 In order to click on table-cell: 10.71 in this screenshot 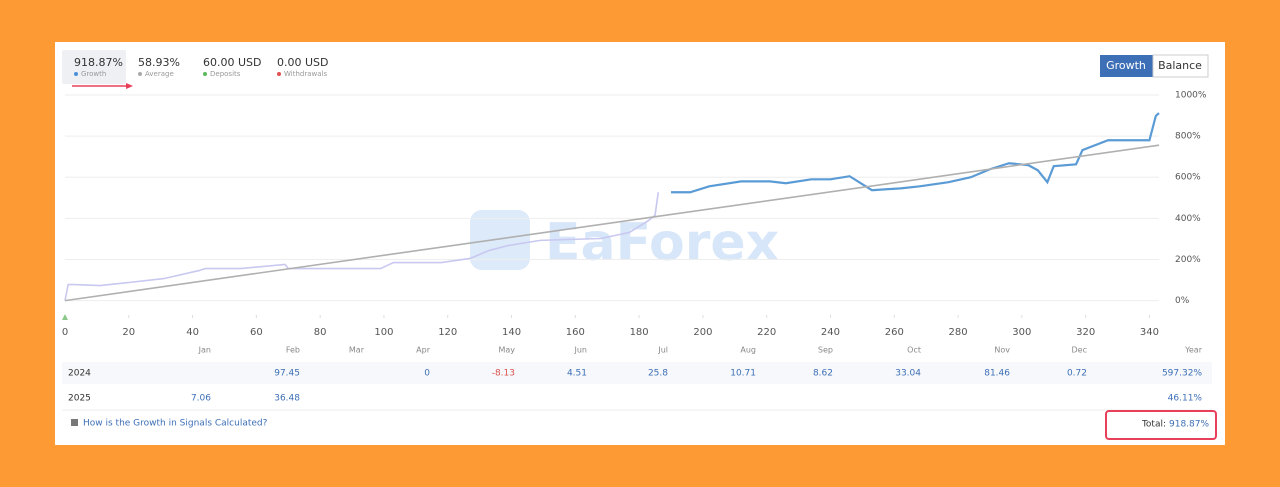, I will do `click(743, 374)`.